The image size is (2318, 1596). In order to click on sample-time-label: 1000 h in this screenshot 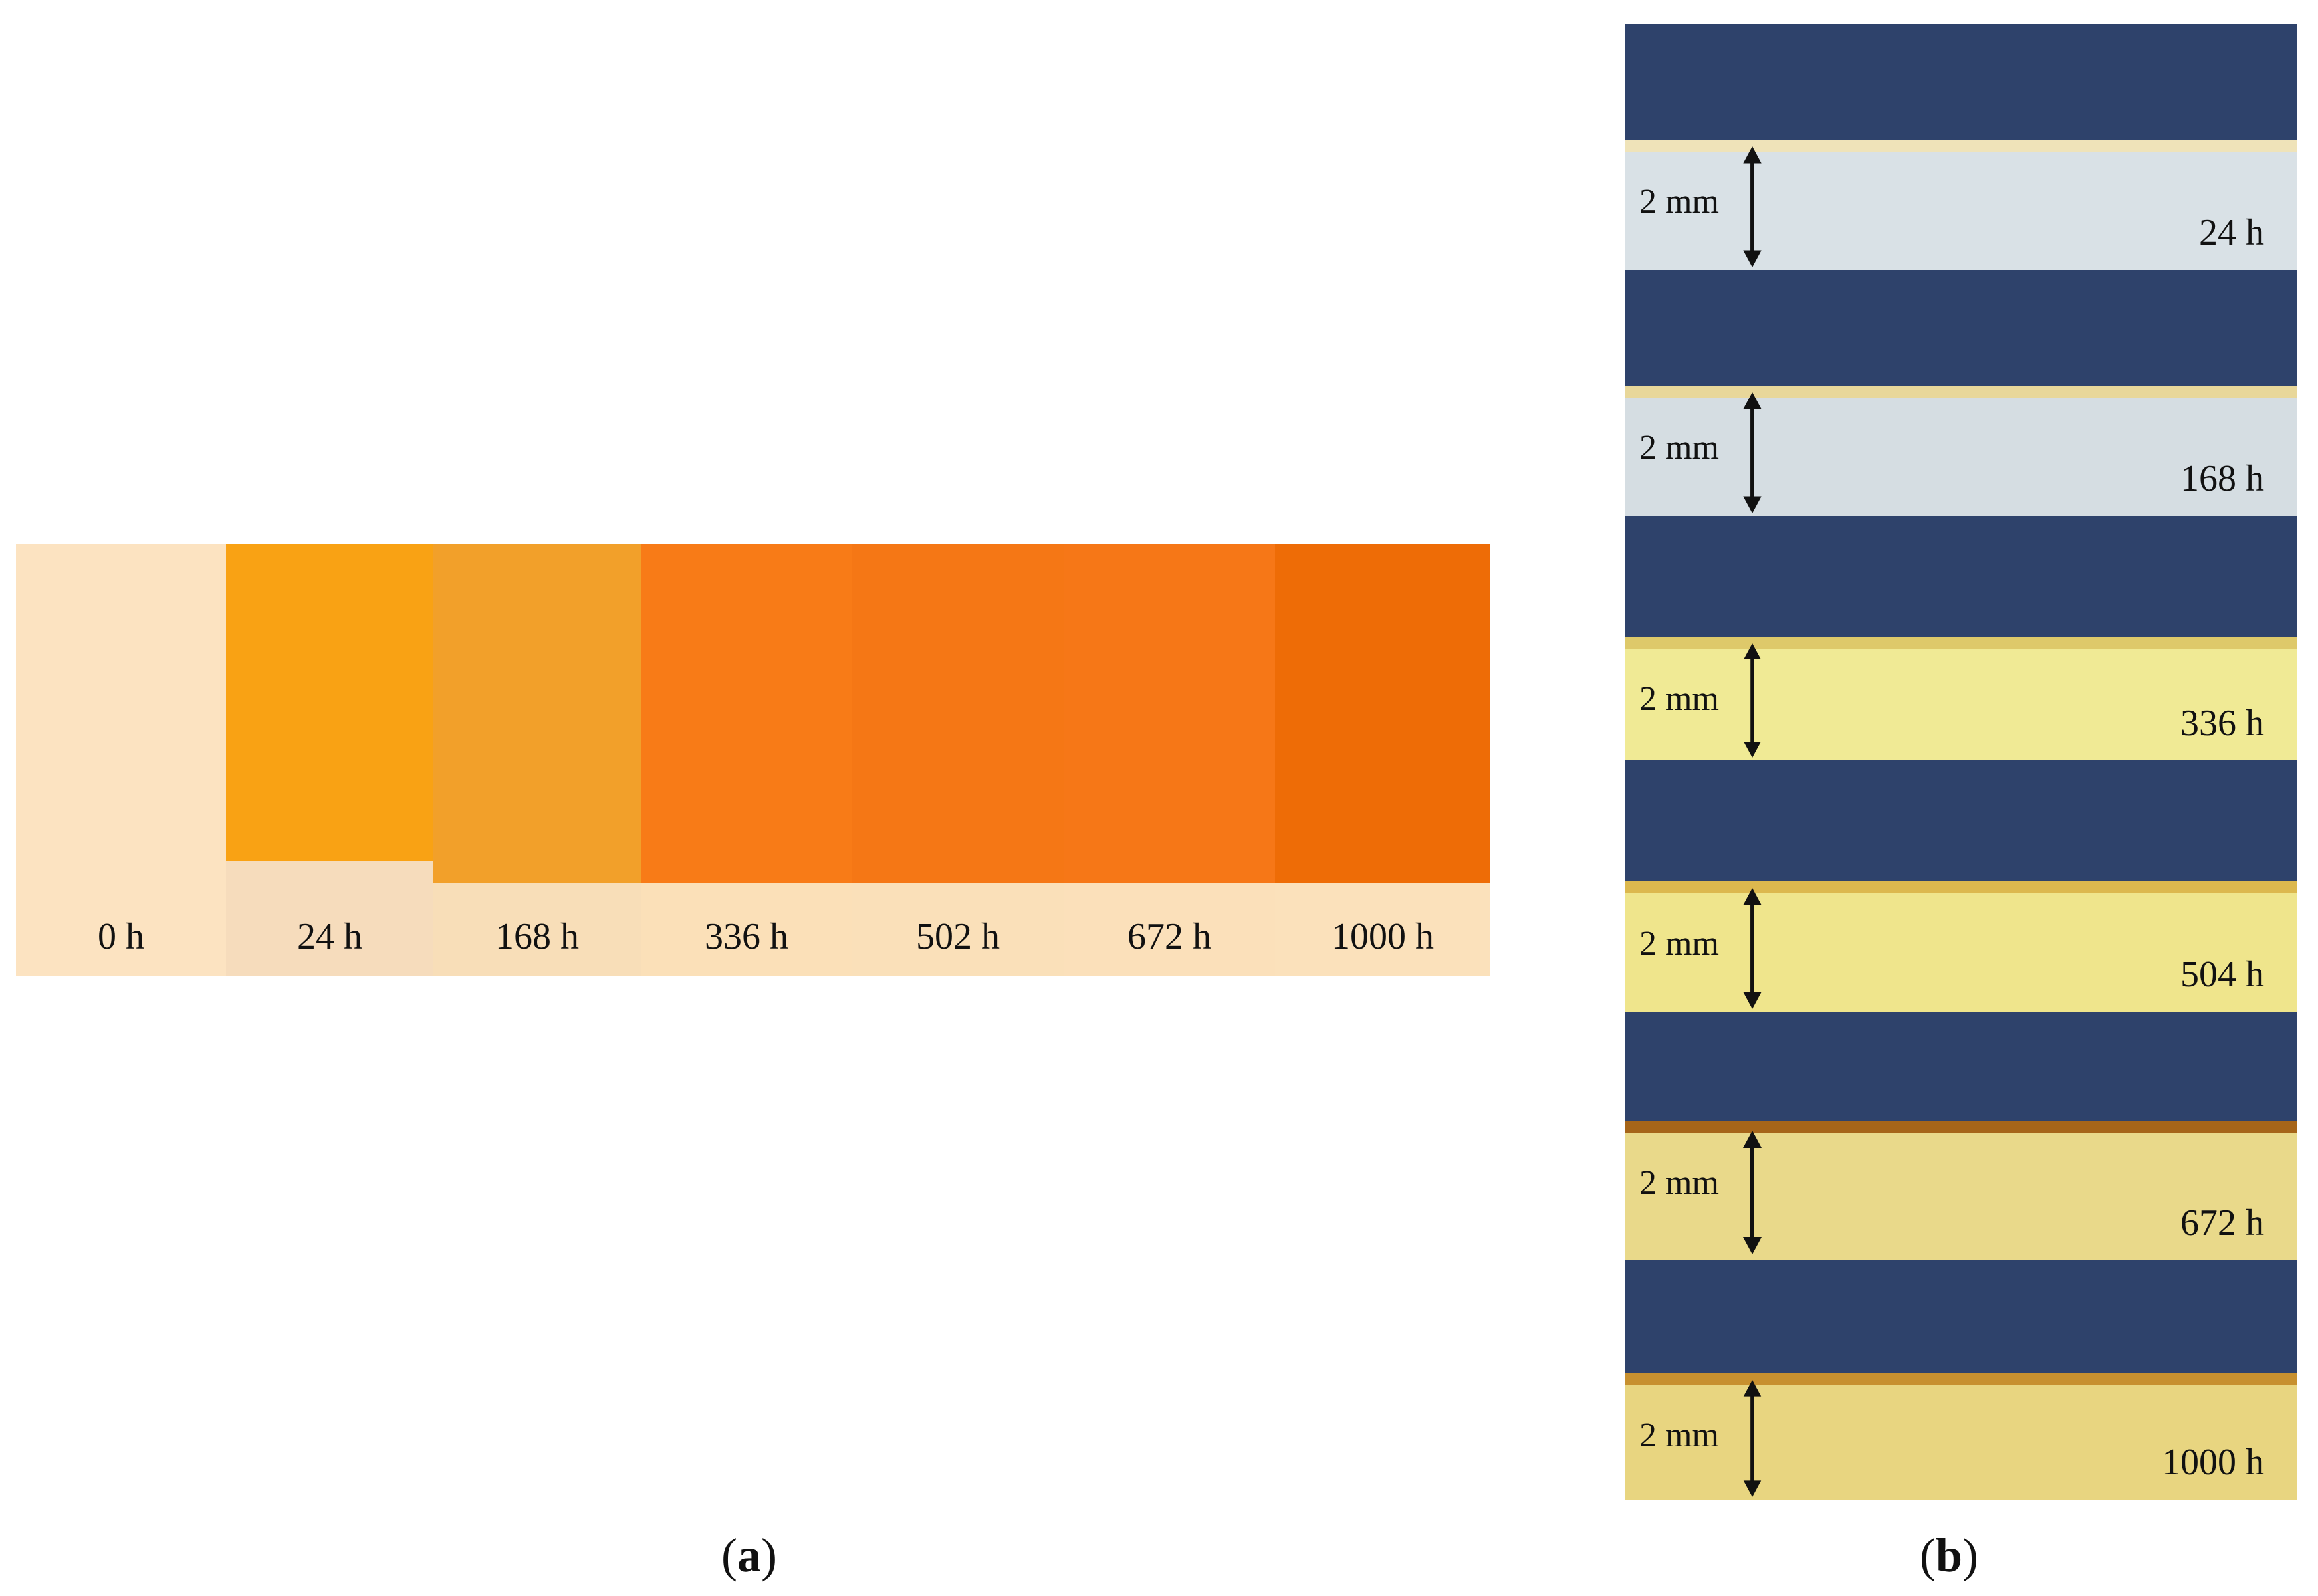, I will do `click(1383, 936)`.